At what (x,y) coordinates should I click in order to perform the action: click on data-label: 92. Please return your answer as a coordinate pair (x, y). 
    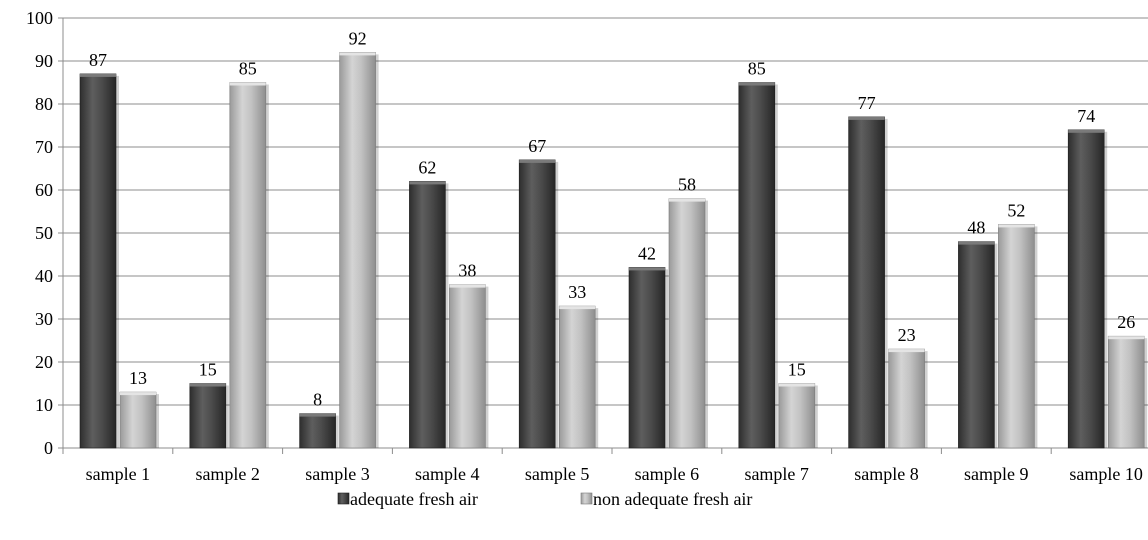
    Looking at the image, I should click on (358, 38).